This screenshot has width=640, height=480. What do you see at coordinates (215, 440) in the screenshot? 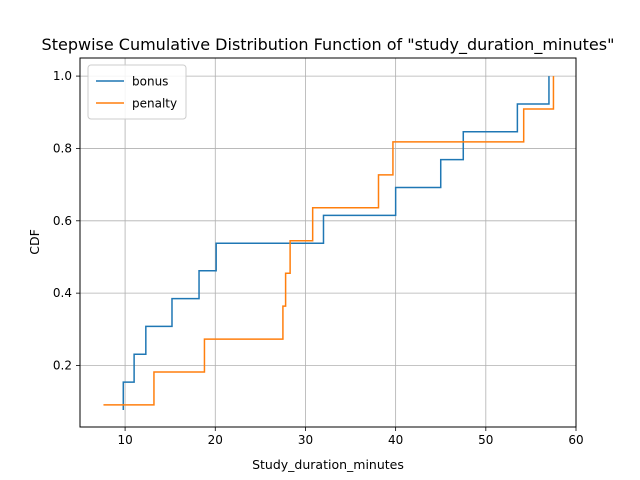
I see `x-tick-label: 20` at bounding box center [215, 440].